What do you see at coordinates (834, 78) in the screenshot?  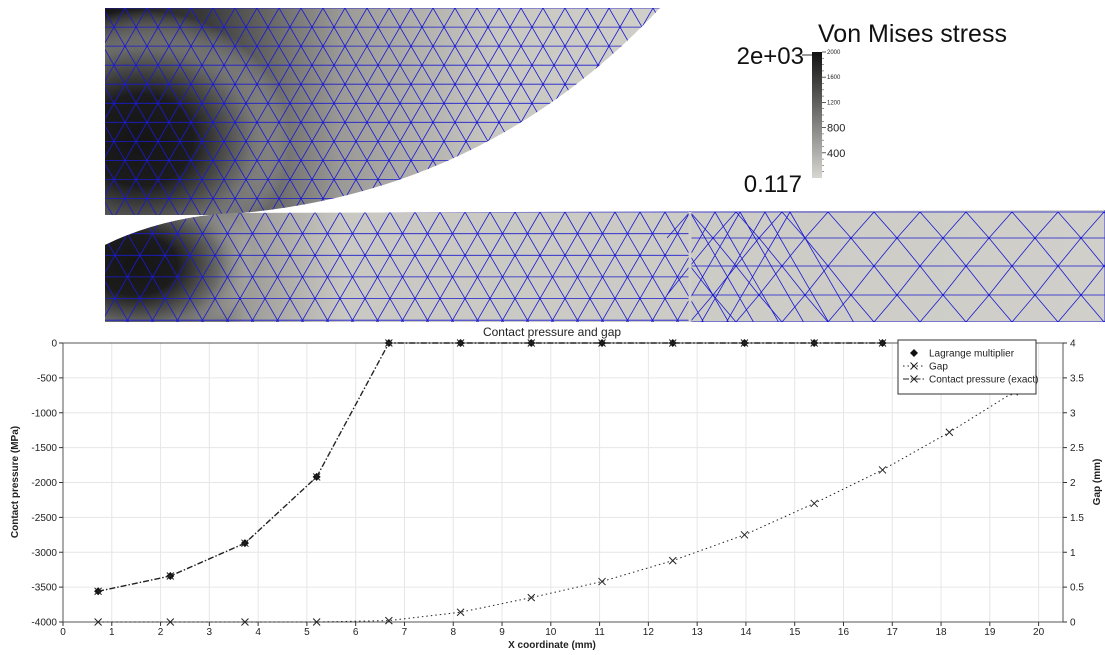 I see `colorbar-tick-label: 1600` at bounding box center [834, 78].